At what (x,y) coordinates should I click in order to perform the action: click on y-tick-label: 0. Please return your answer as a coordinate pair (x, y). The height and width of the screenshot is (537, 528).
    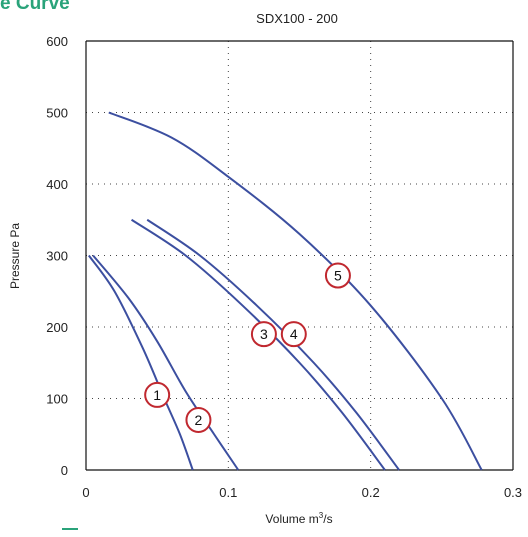
    Looking at the image, I should click on (64, 470).